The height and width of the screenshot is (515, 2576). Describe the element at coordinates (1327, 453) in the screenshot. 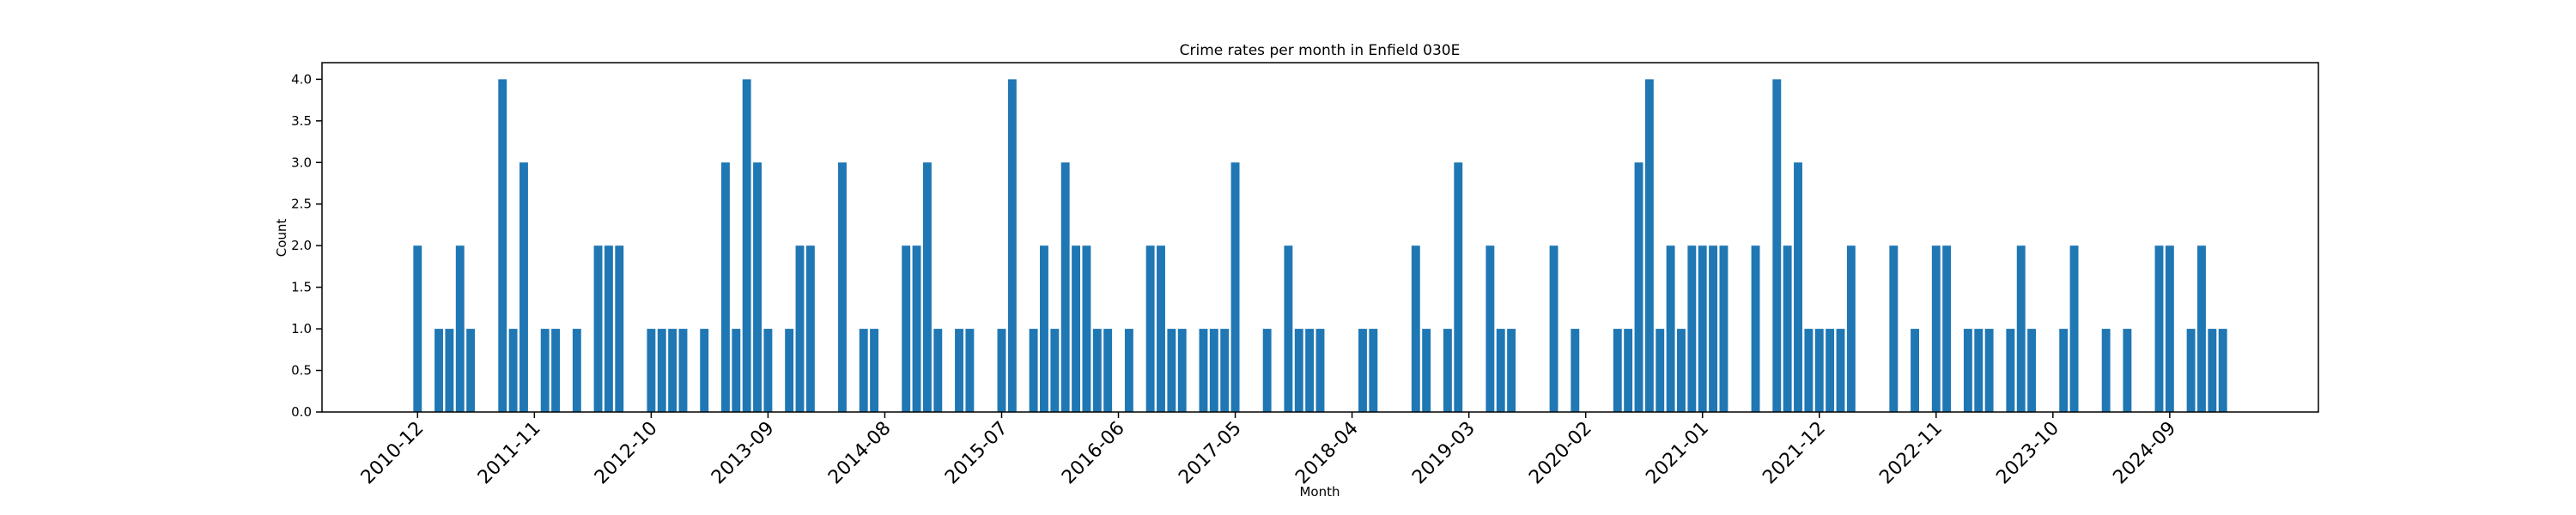

I see `x-tick-label: 2018-04` at that location.